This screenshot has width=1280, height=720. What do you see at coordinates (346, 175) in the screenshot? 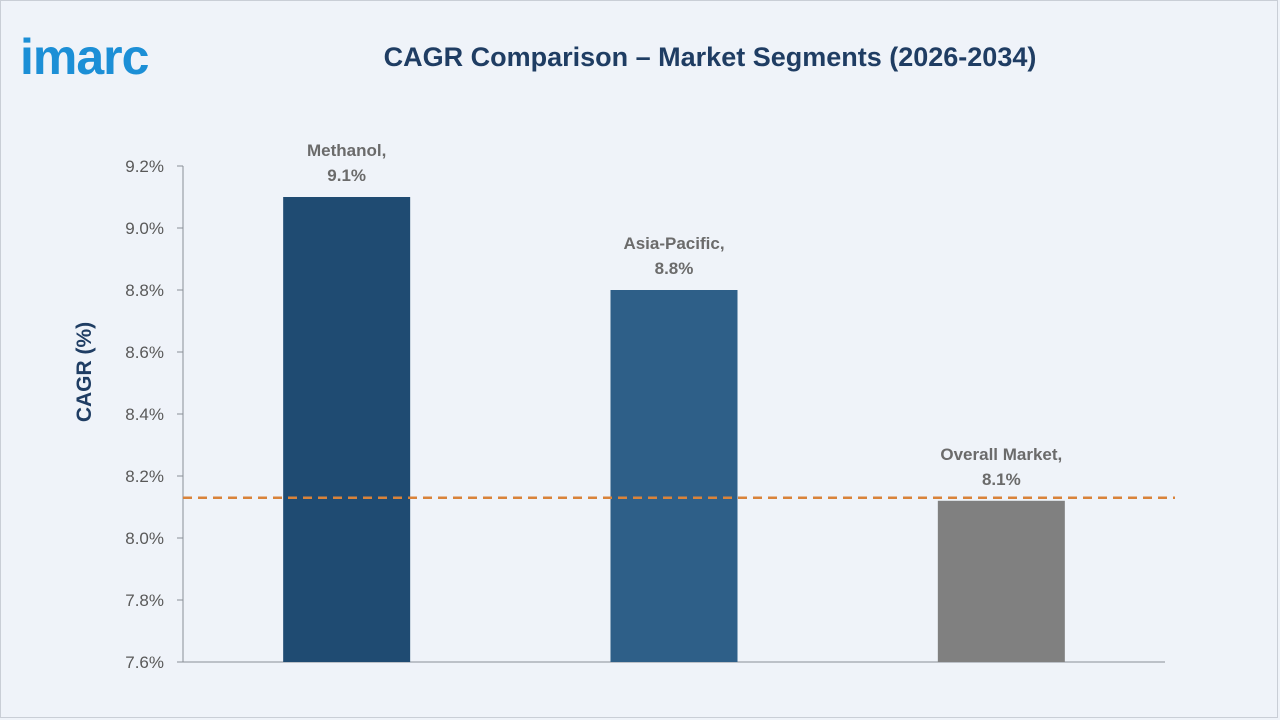
I see `data-label: 9.1%` at bounding box center [346, 175].